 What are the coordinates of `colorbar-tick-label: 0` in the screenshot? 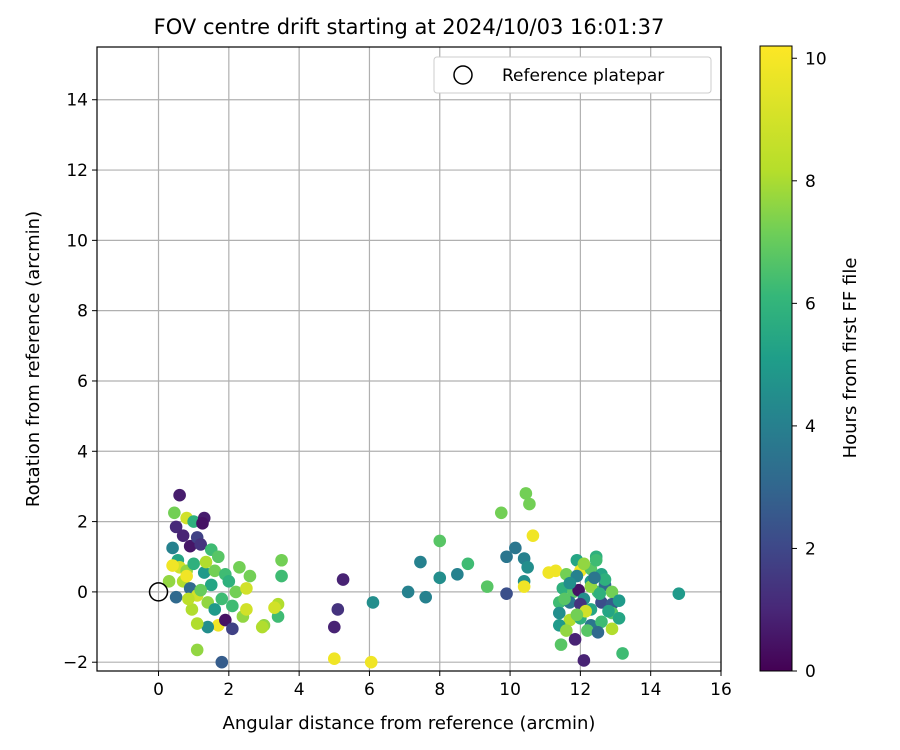 It's located at (810, 672).